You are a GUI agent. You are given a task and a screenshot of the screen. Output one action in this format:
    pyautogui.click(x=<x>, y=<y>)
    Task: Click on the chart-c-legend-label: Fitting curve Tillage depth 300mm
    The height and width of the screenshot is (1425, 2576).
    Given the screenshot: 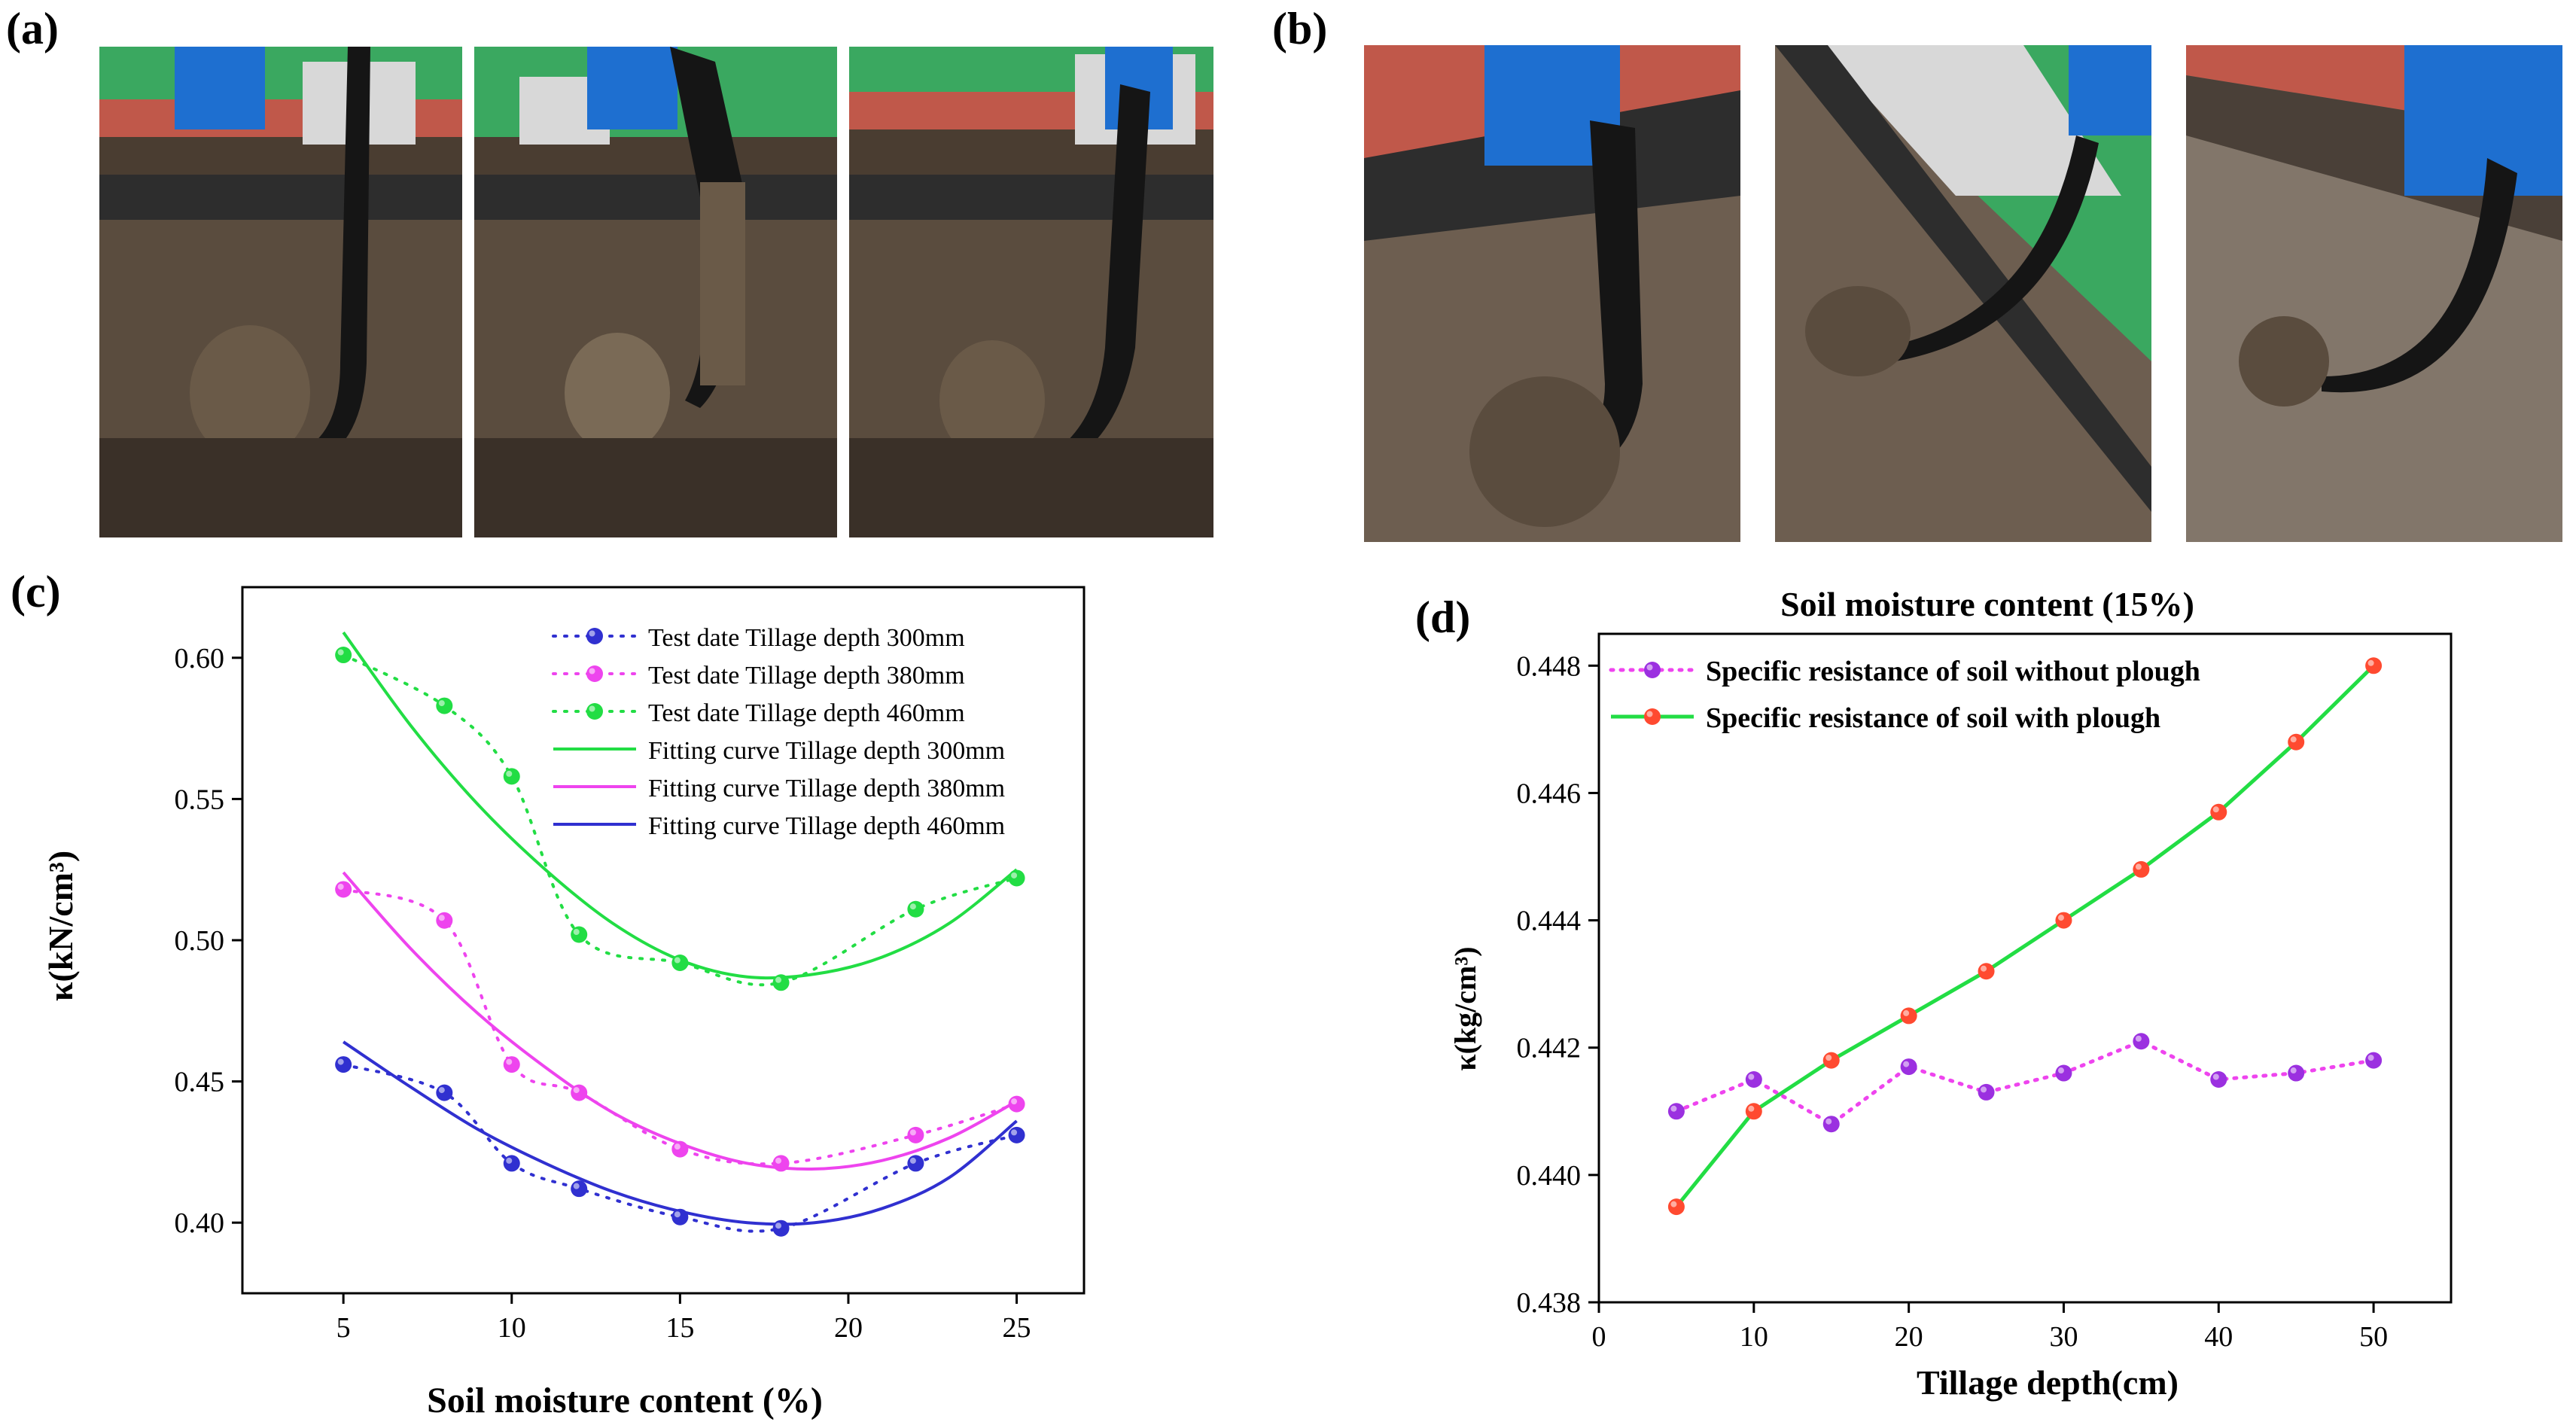 What is the action you would take?
    pyautogui.click(x=826, y=751)
    